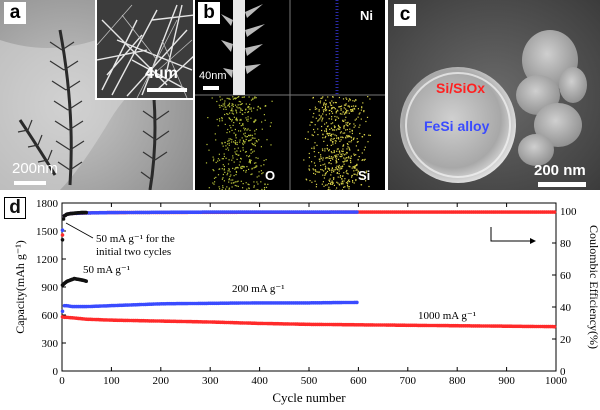 This screenshot has width=600, height=410. Describe the element at coordinates (106, 270) in the screenshot. I see `annotation-rate-50: 50 mA g⁻¹` at that location.